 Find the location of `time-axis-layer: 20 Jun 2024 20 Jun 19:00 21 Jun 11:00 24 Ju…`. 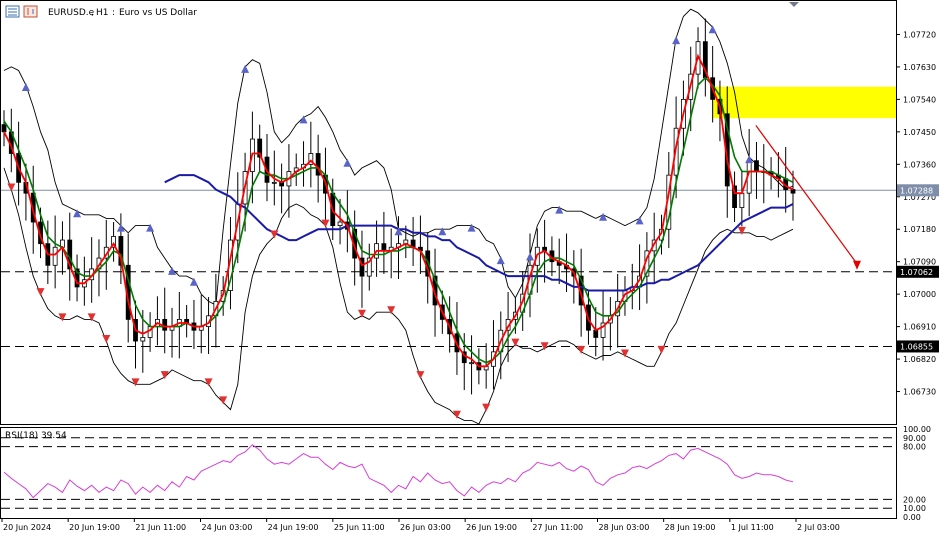

time-axis-layer: 20 Jun 2024 20 Jun 19:00 21 Jun 11:00 24 Ju… is located at coordinates (420, 525).